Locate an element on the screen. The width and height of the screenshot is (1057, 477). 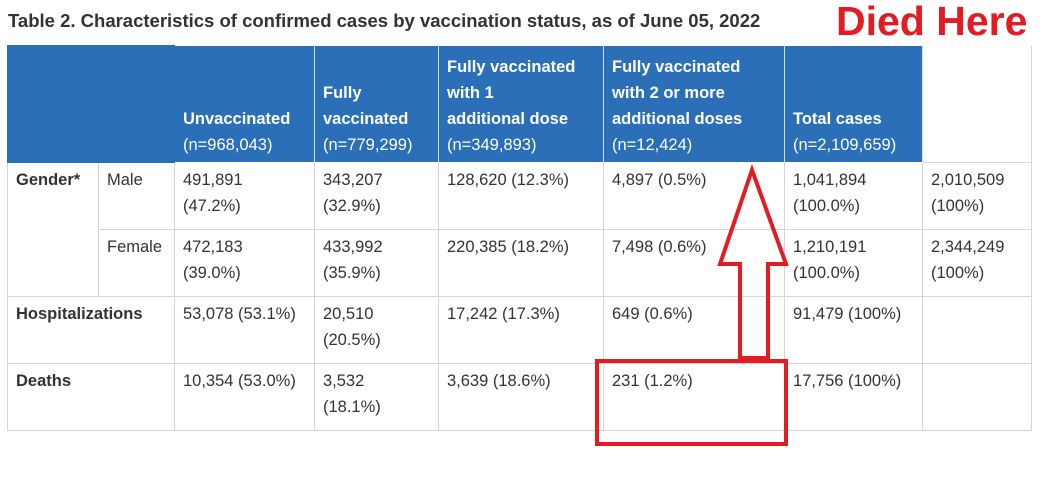
female-fully-vaccinated: 433,992 (35.9%) is located at coordinates (376, 263).